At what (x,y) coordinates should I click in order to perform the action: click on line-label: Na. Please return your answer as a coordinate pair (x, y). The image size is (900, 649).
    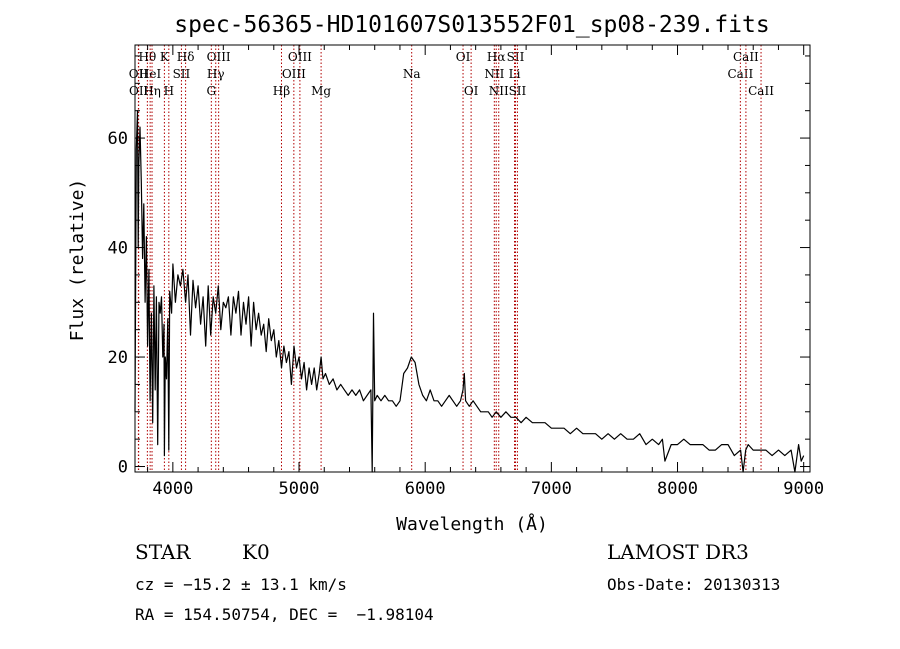
    Looking at the image, I should click on (412, 74).